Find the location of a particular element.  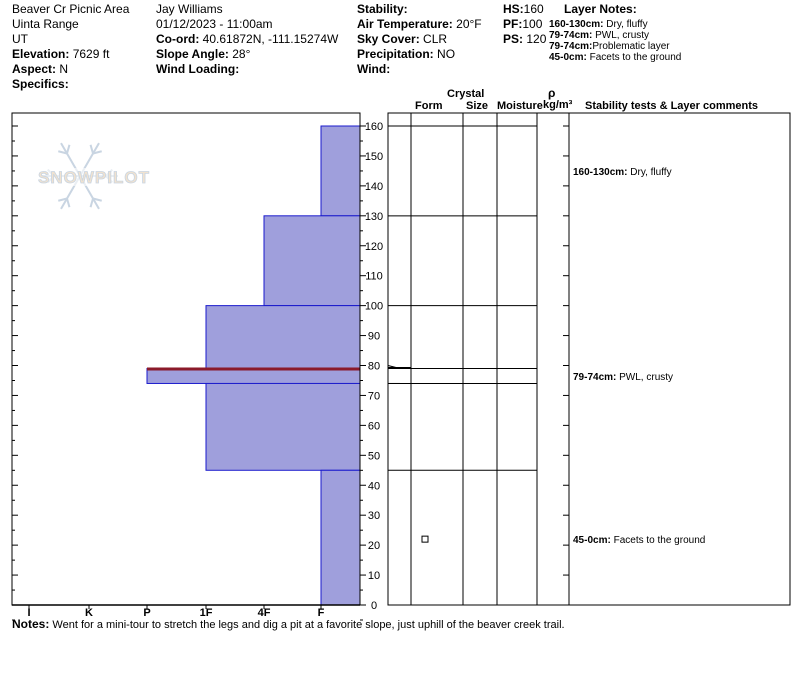

layer-comment: 79-74cm: PWL, crusty is located at coordinates (623, 377).